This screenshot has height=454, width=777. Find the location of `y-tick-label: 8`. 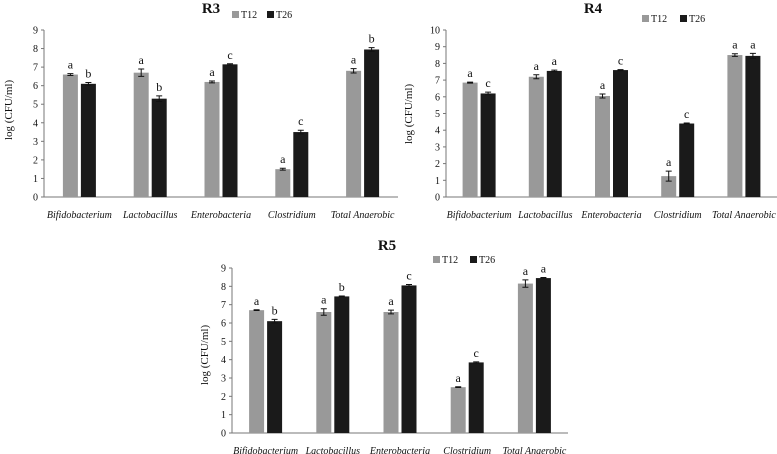

y-tick-label: 8 is located at coordinates (35, 49).